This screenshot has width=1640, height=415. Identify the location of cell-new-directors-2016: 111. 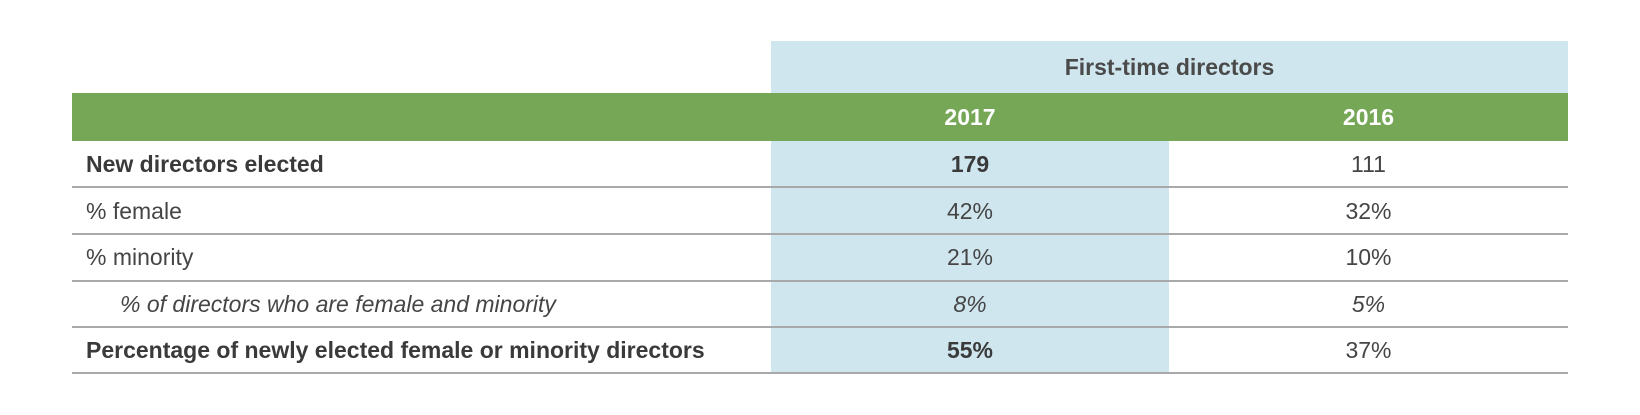
(1368, 163).